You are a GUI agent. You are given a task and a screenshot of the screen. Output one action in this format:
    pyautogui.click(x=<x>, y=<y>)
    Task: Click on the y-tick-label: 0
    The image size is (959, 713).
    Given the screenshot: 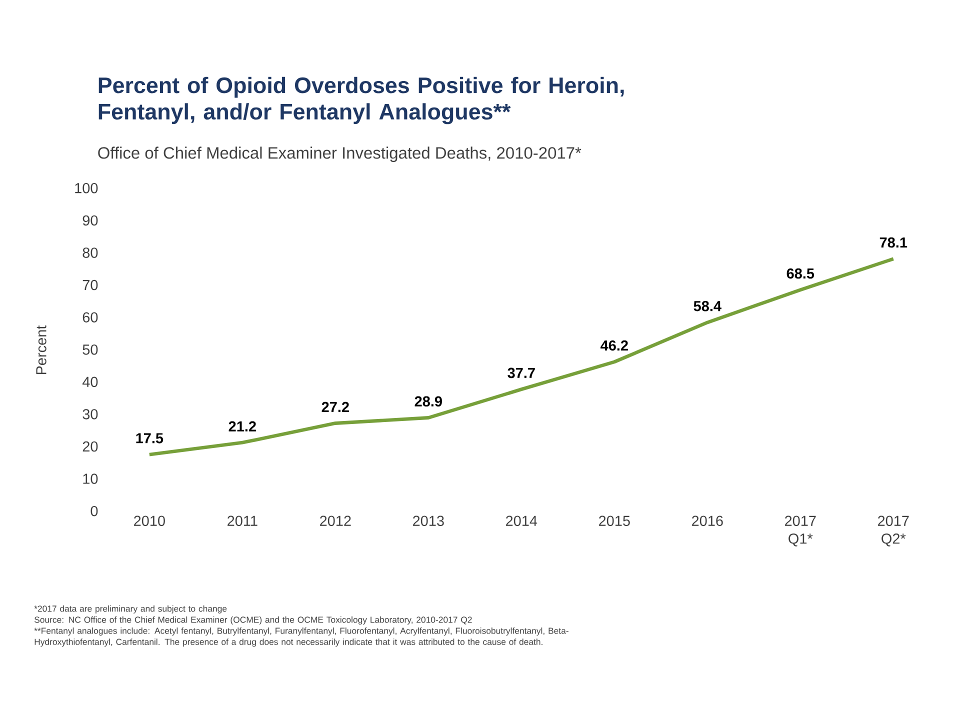 What is the action you would take?
    pyautogui.click(x=94, y=511)
    